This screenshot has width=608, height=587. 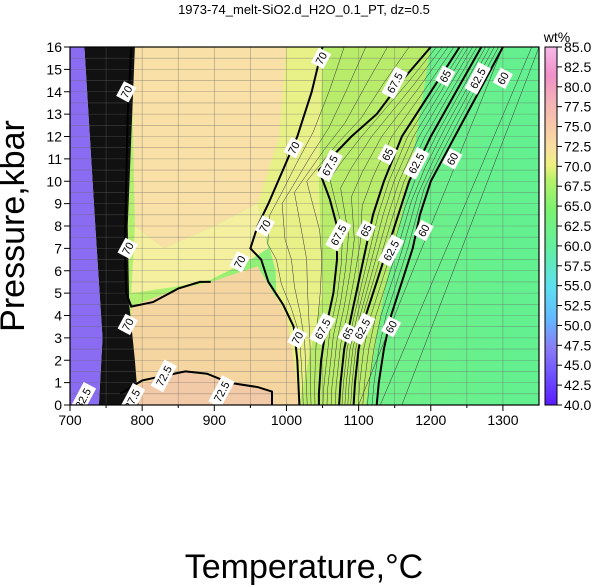 What do you see at coordinates (577, 325) in the screenshot?
I see `colorbar-tick-label: 50.0` at bounding box center [577, 325].